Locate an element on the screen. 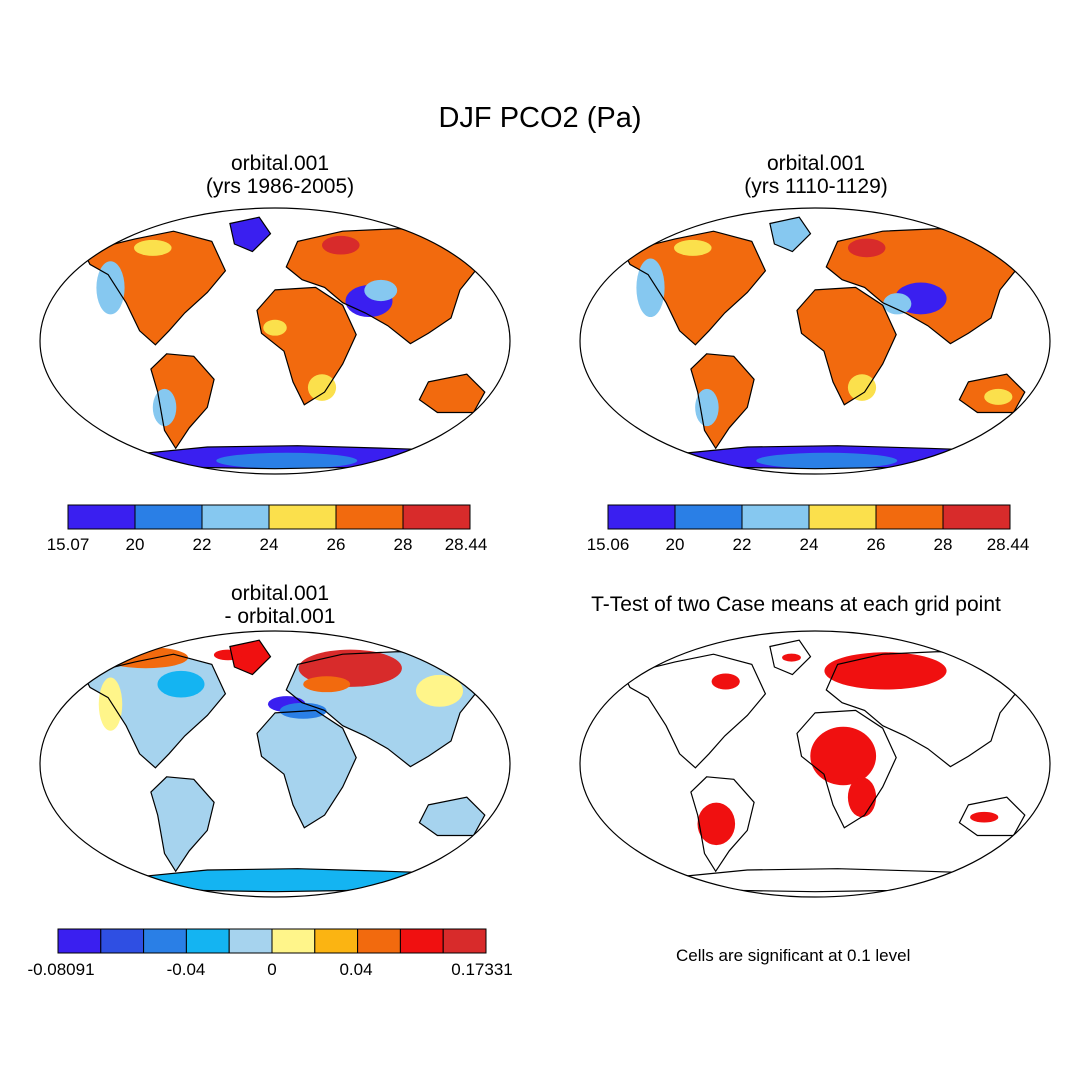 The height and width of the screenshot is (1080, 1080). colorbar-2-tick: 20 is located at coordinates (675, 544).